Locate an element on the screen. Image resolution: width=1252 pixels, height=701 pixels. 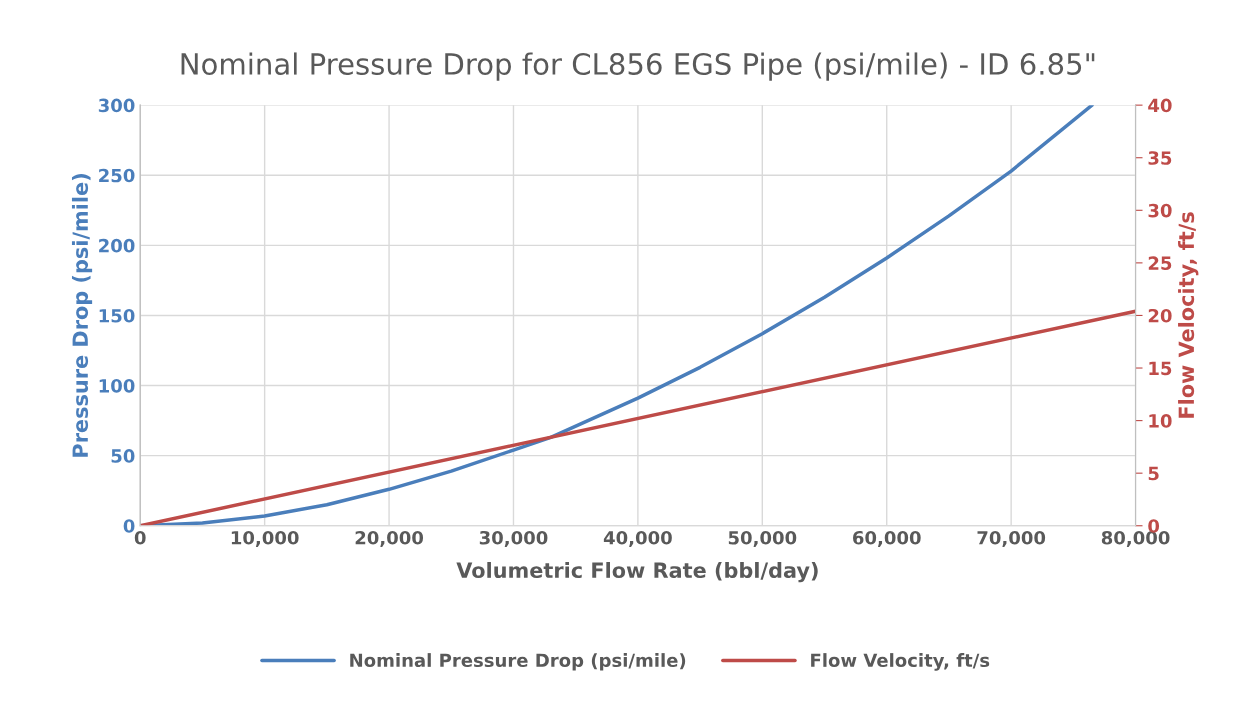
x-tick-label: 20,000 is located at coordinates (389, 538).